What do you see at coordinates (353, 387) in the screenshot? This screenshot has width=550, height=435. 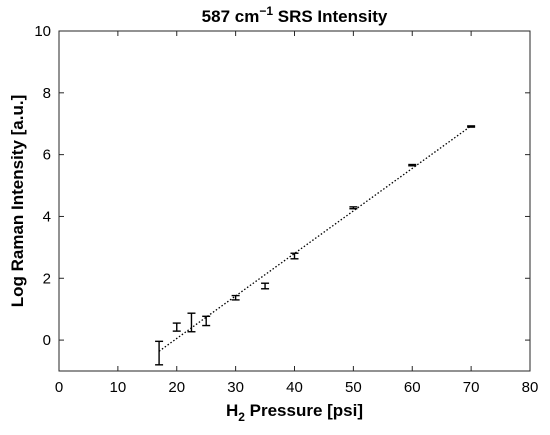 I see `x-tick-label: 50` at bounding box center [353, 387].